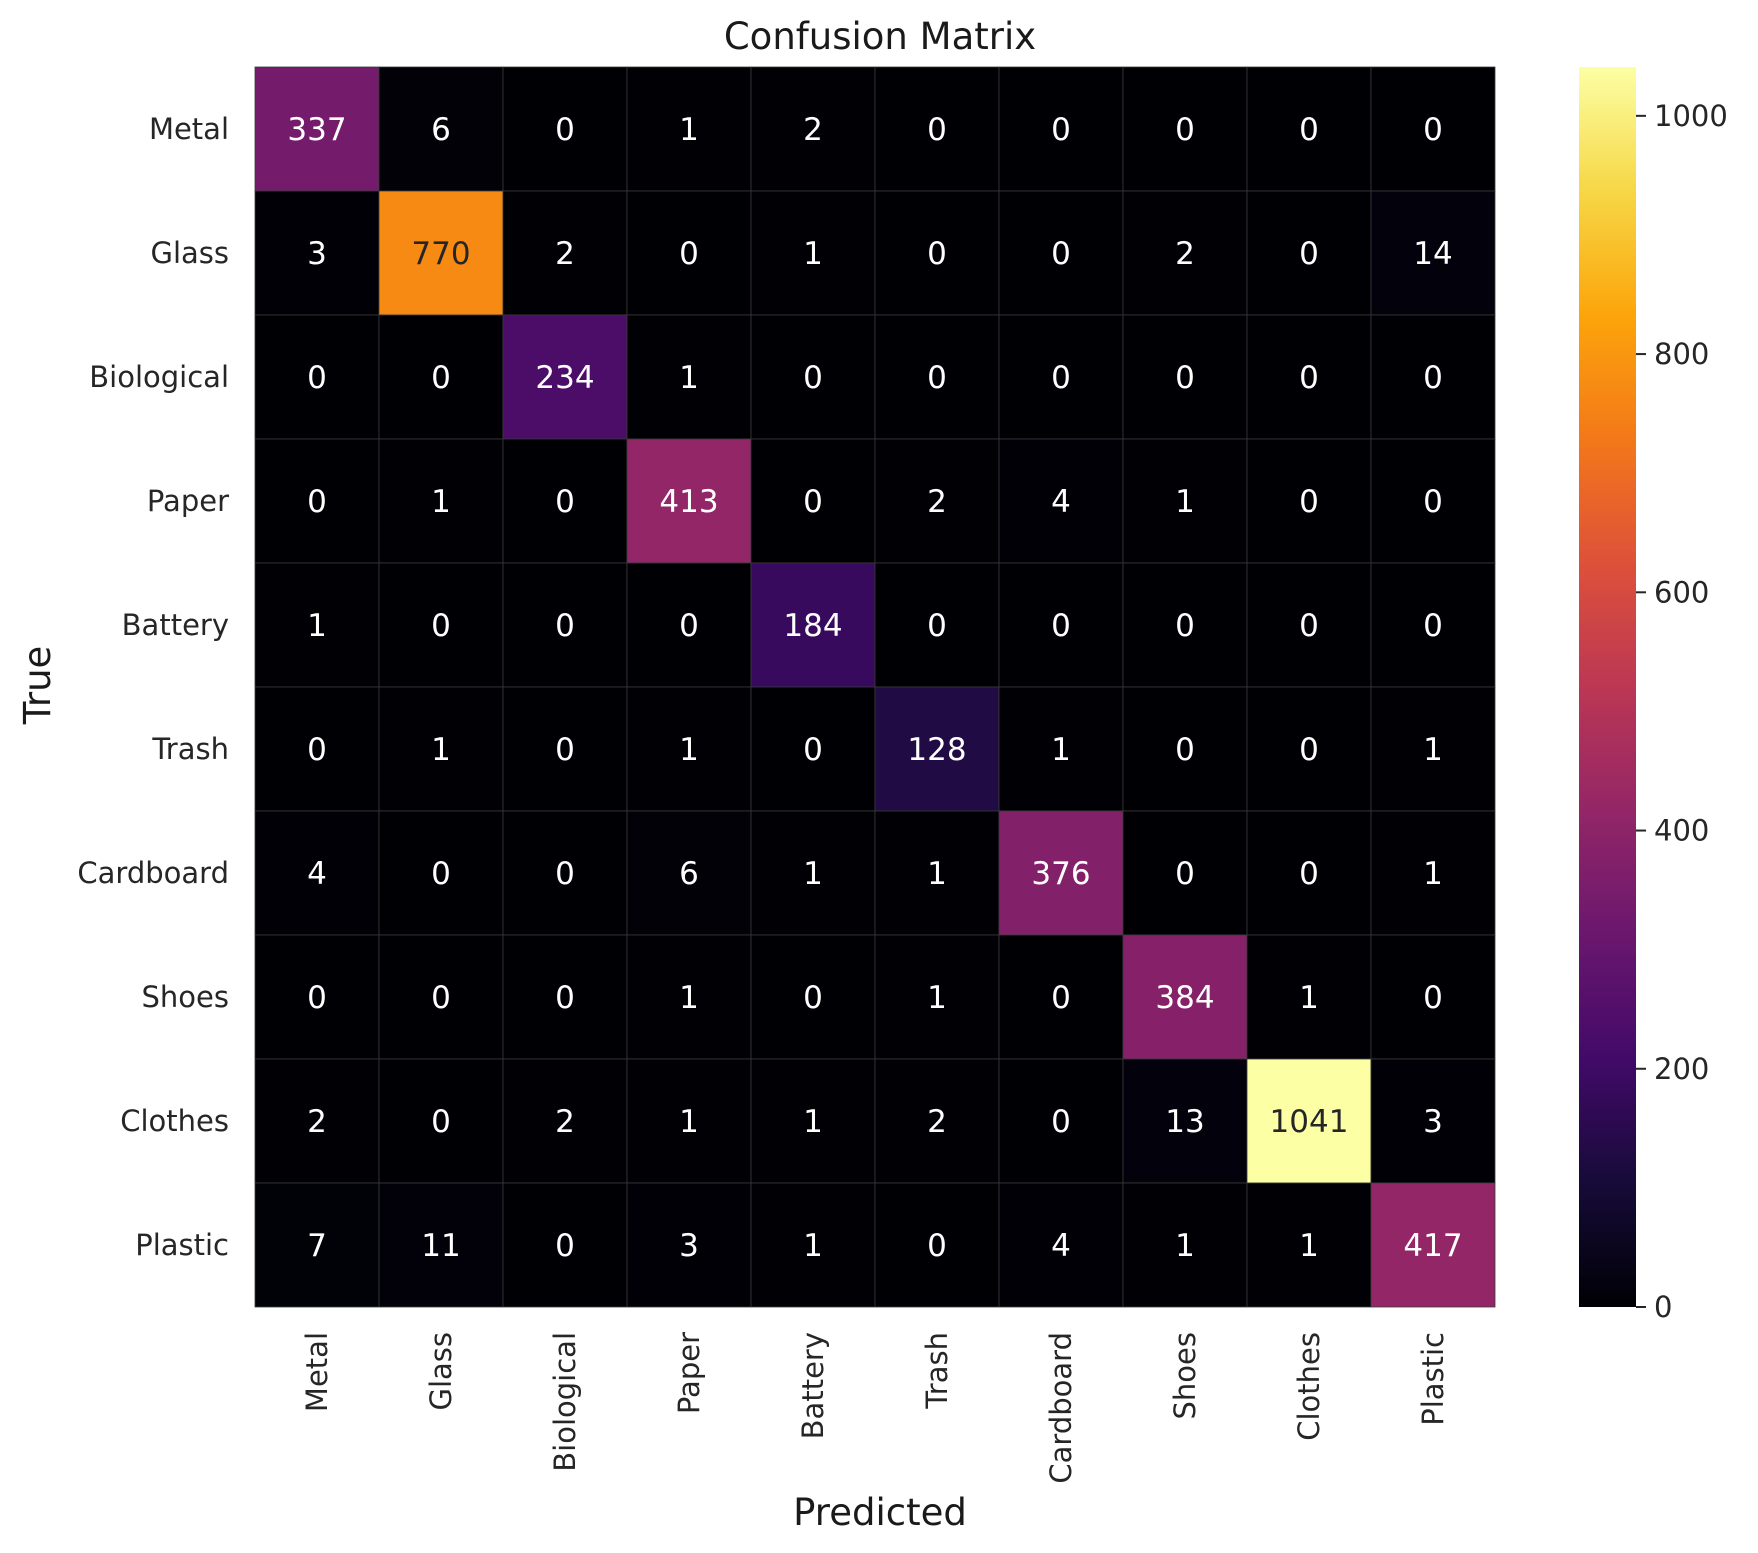 This screenshot has width=1758, height=1553. I want to click on cell-value-label: 3, so click(317, 254).